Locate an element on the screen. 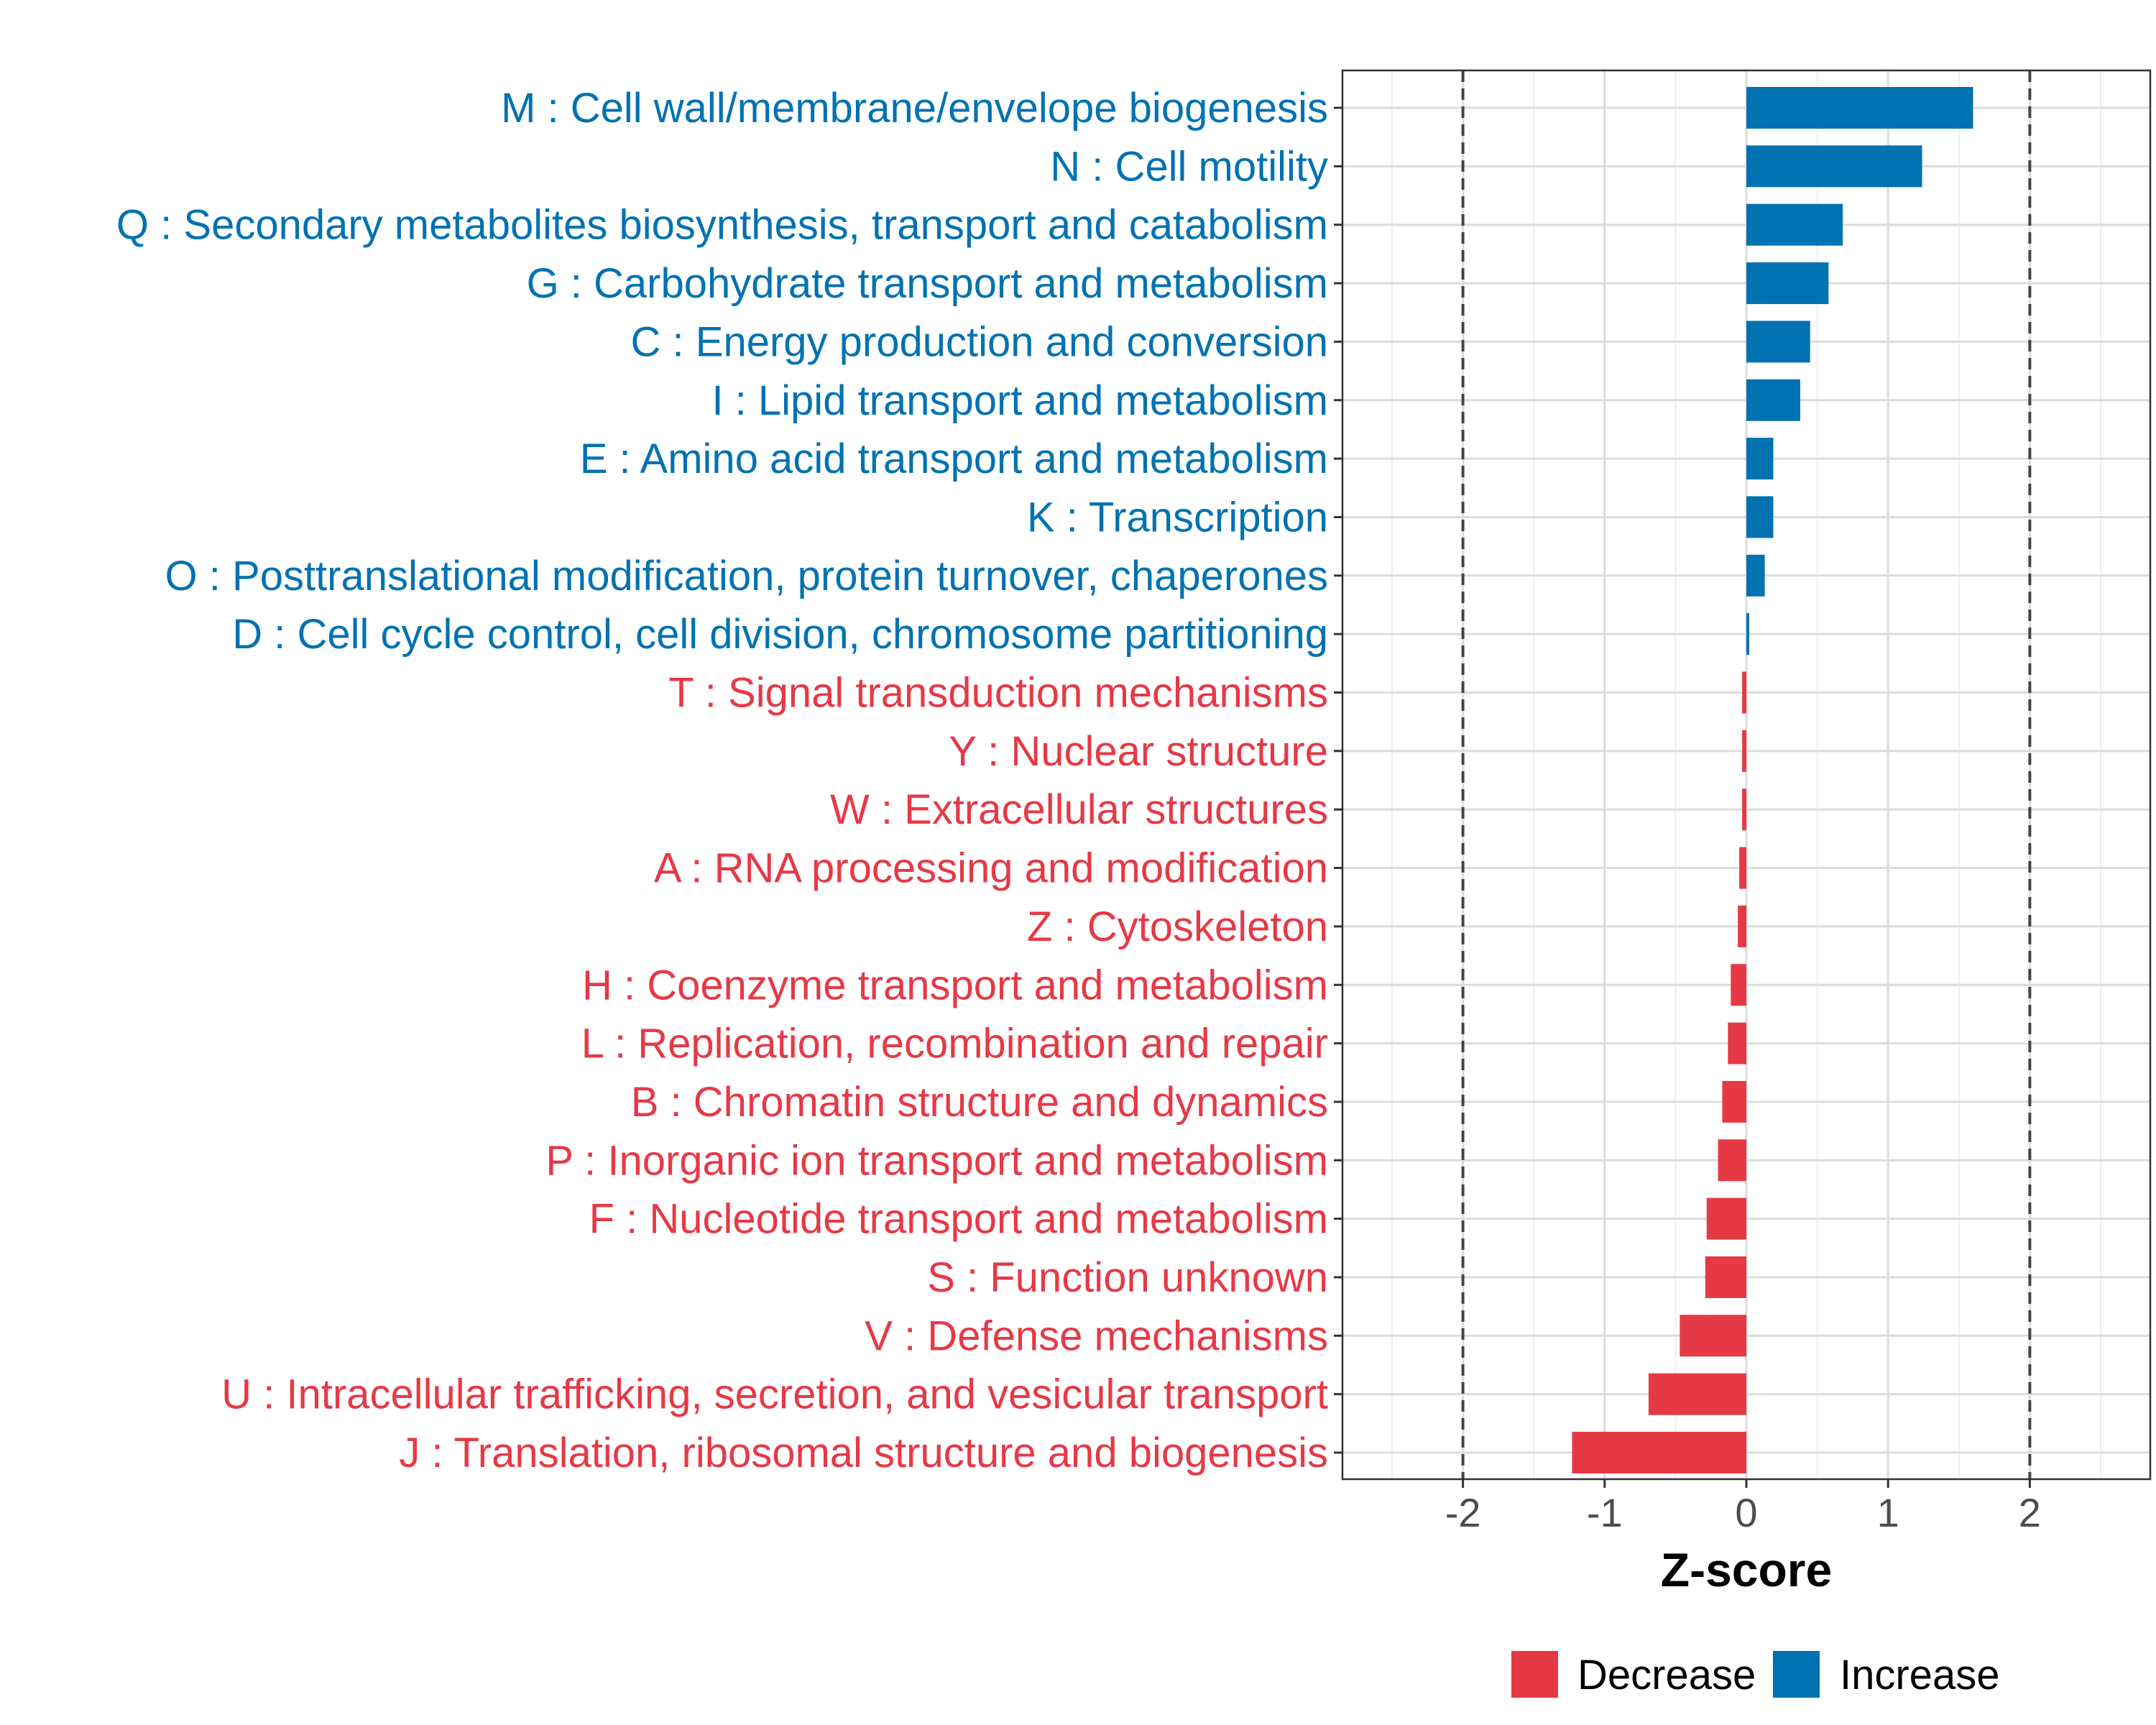 Image resolution: width=2156 pixels, height=1725 pixels. category-label: F : Nucleotide transport and metabolism is located at coordinates (958, 1219).